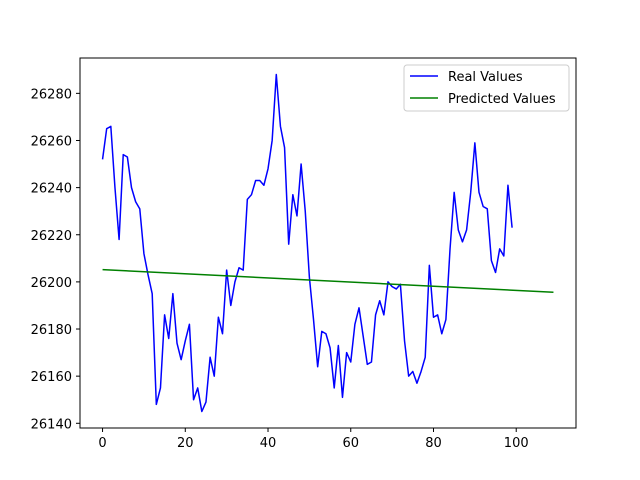 Image resolution: width=640 pixels, height=480 pixels. Describe the element at coordinates (51, 189) in the screenshot. I see `y-tick-label: 26240` at that location.